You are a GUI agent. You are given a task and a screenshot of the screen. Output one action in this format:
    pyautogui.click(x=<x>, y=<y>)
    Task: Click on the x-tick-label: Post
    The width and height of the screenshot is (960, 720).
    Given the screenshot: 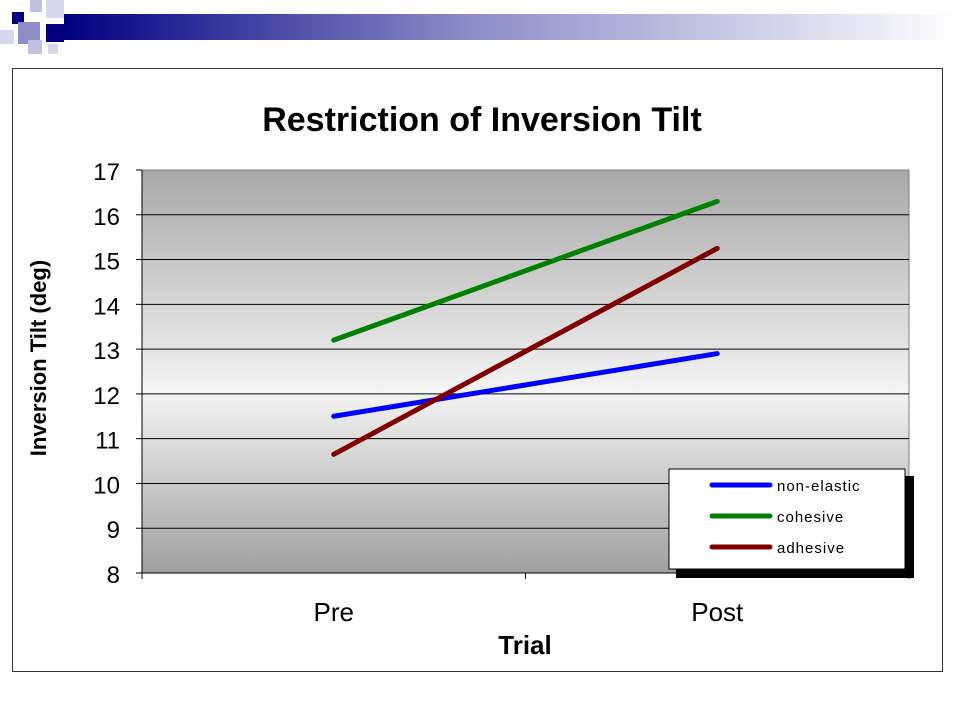 What is the action you would take?
    pyautogui.click(x=717, y=612)
    